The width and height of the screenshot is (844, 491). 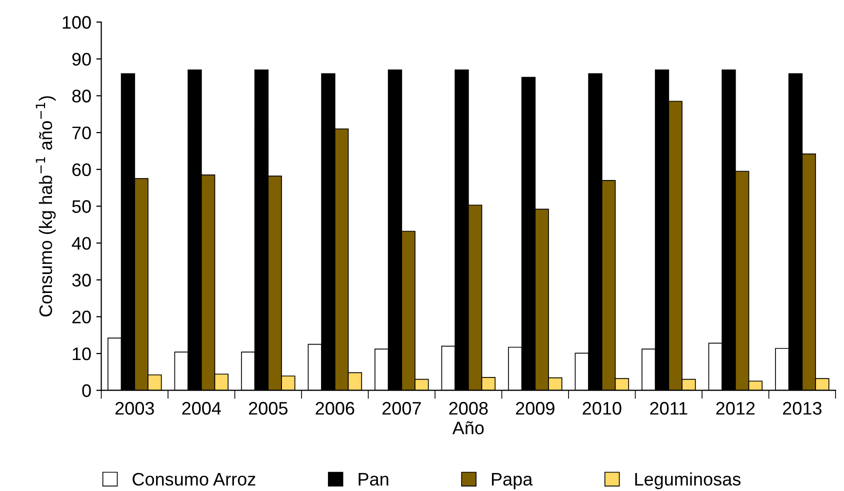 What do you see at coordinates (468, 427) in the screenshot?
I see `x-axis-title: Año` at bounding box center [468, 427].